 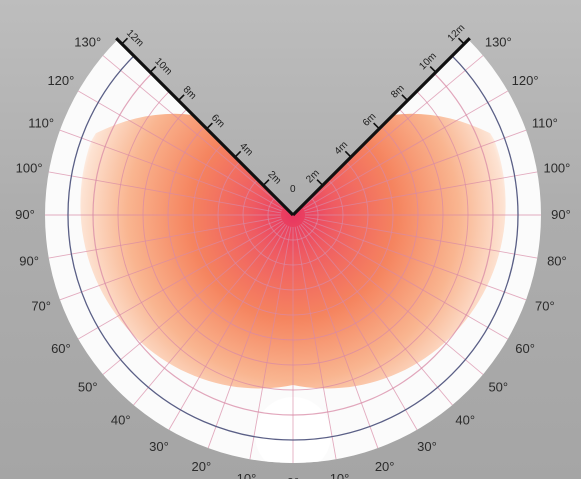 I want to click on left-angle-label: 10°, so click(x=247, y=475).